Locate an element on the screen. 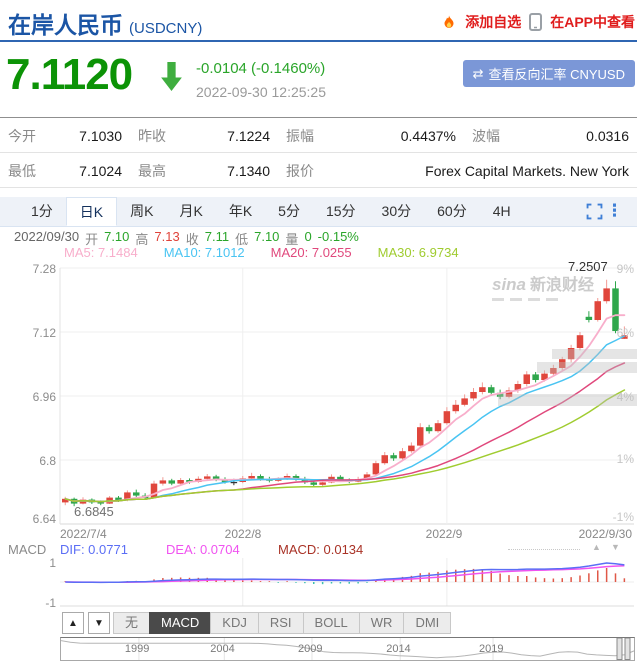  sina-logo: sina is located at coordinates (509, 284).